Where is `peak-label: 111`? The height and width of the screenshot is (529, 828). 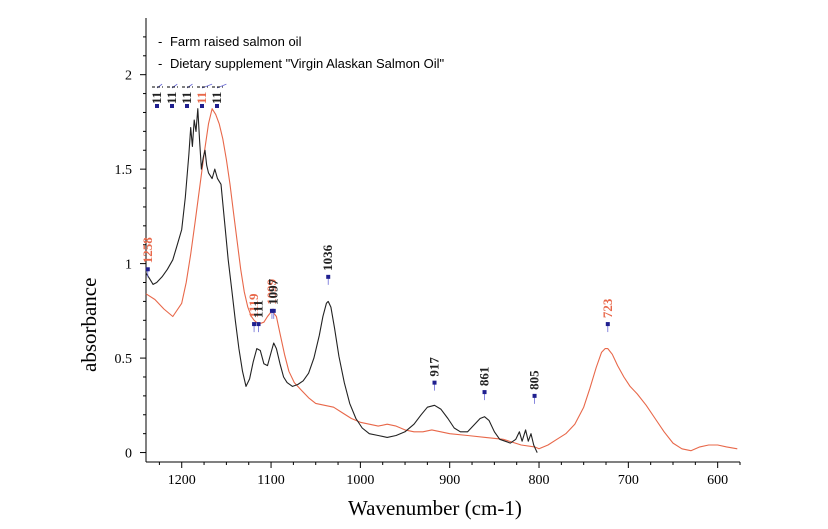
peak-label: 111 is located at coordinates (258, 309).